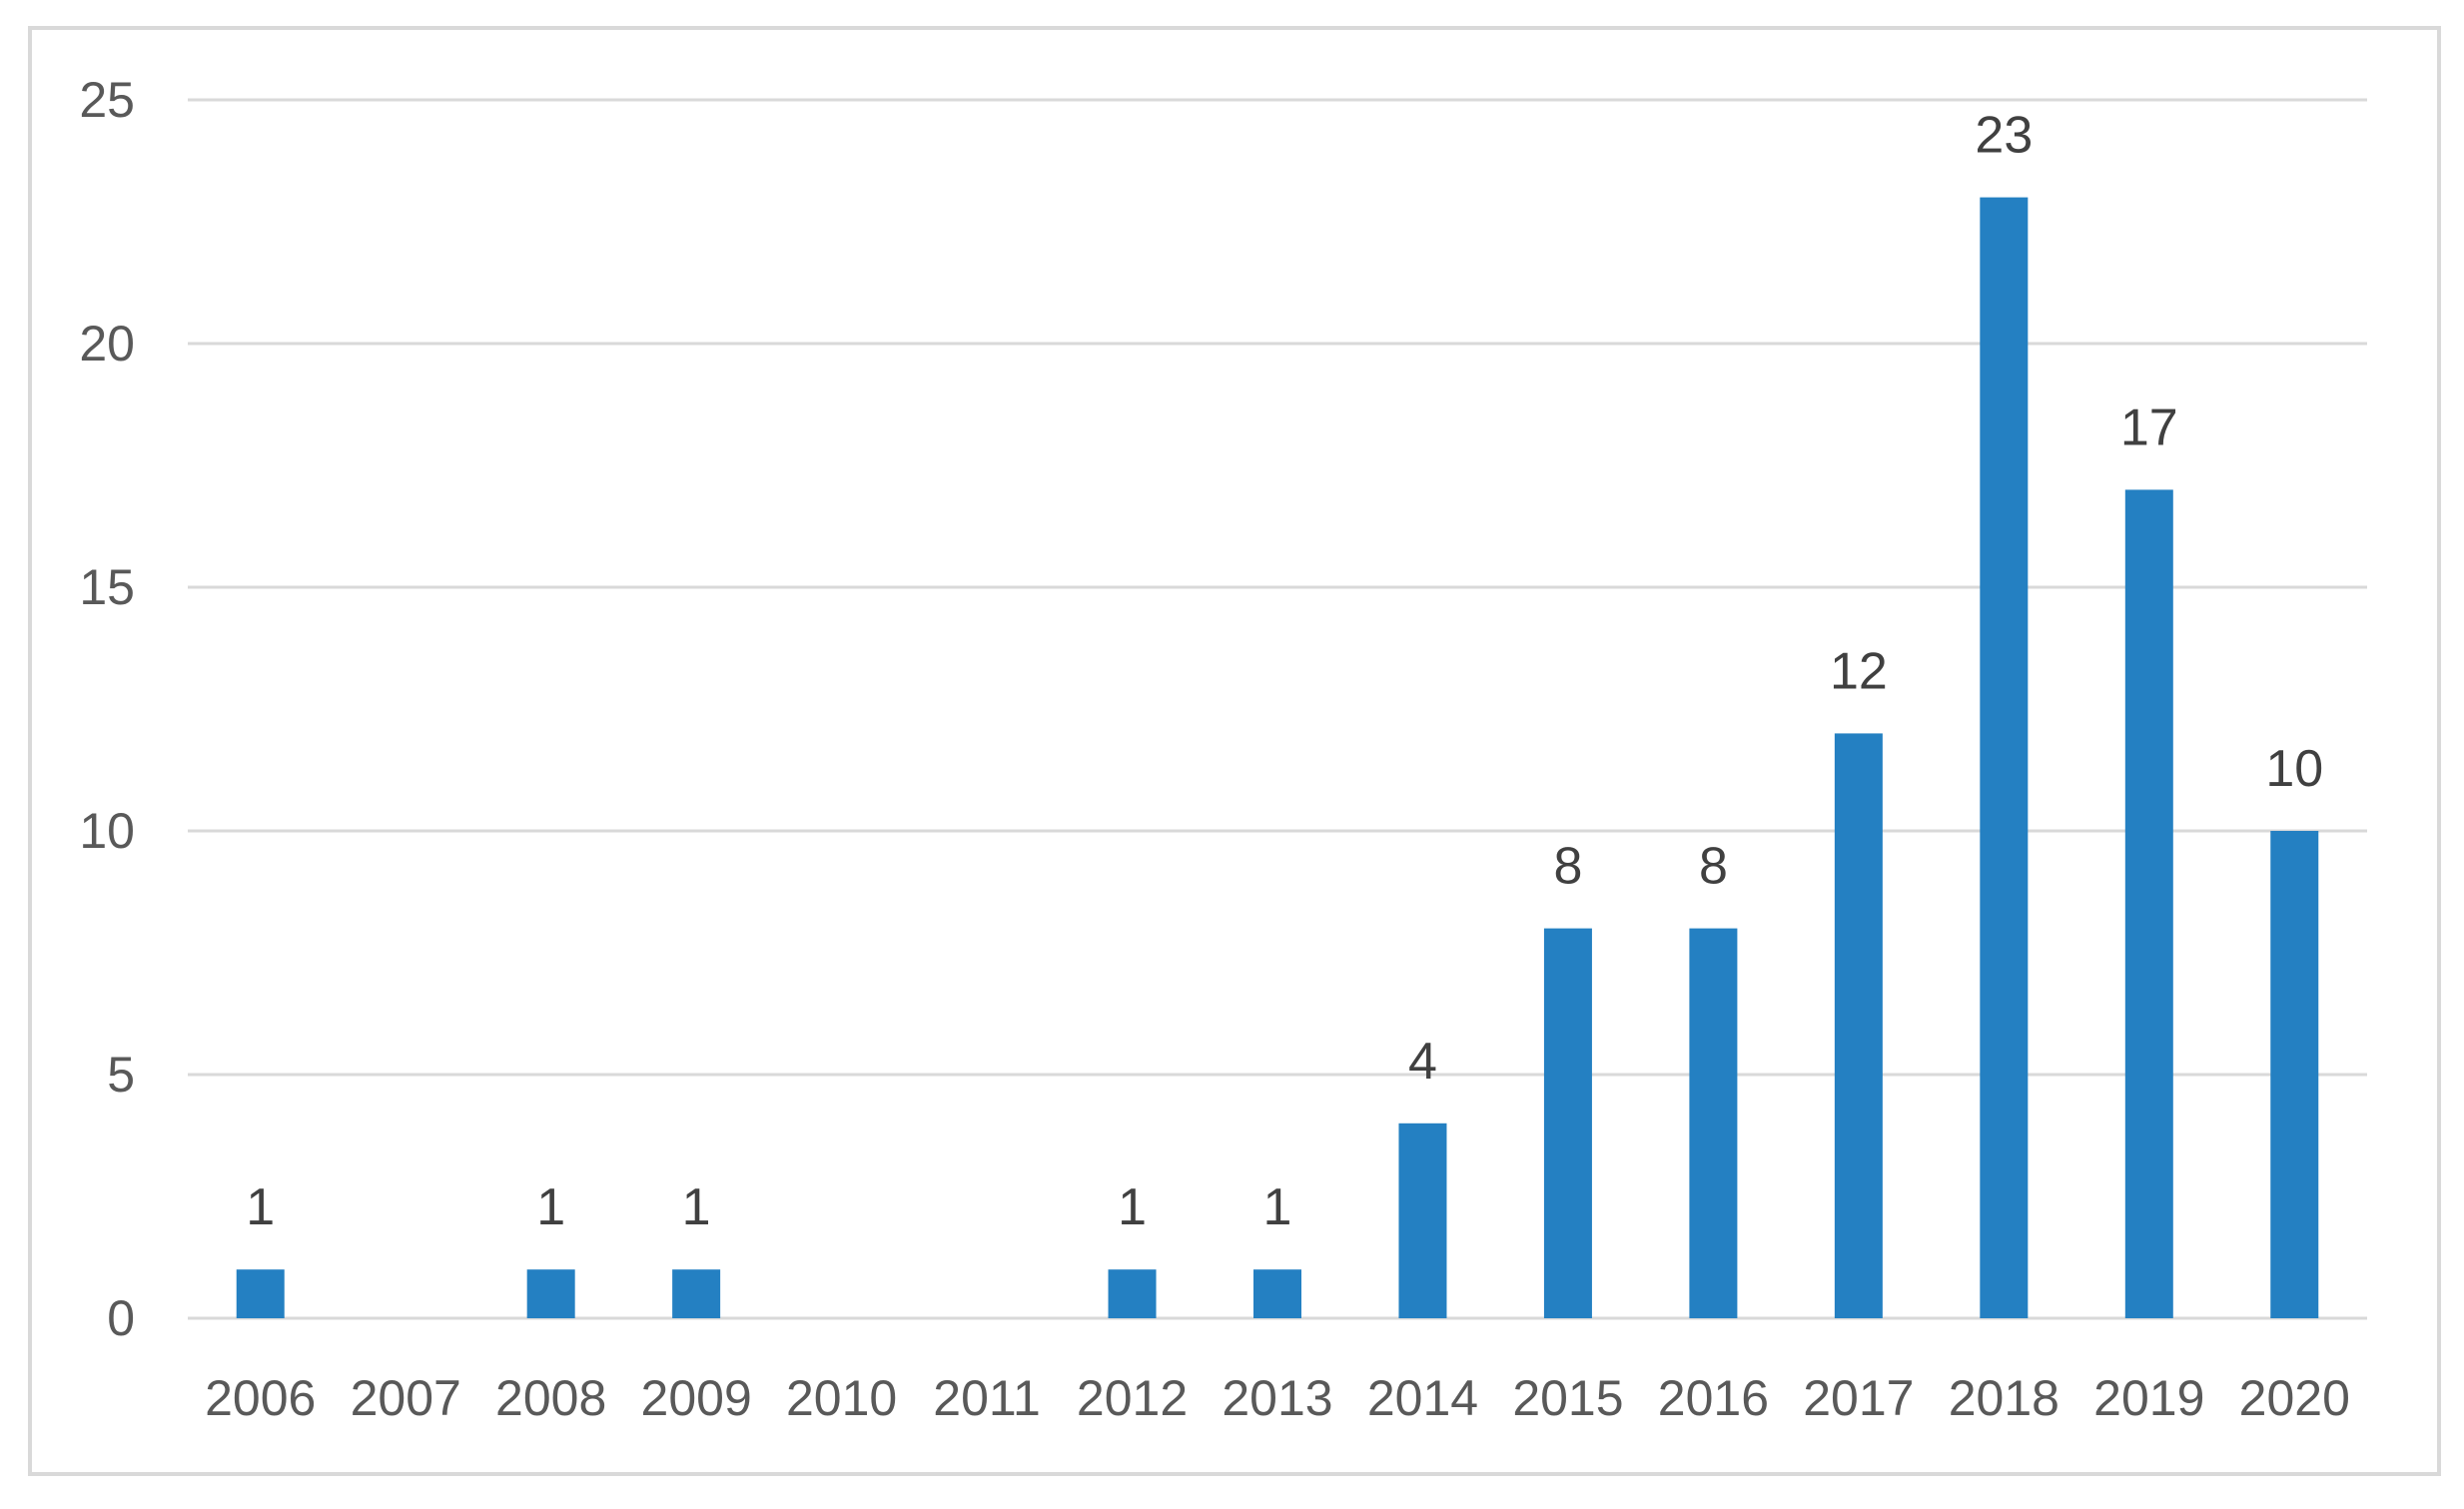  I want to click on bar-2017, so click(1859, 1025).